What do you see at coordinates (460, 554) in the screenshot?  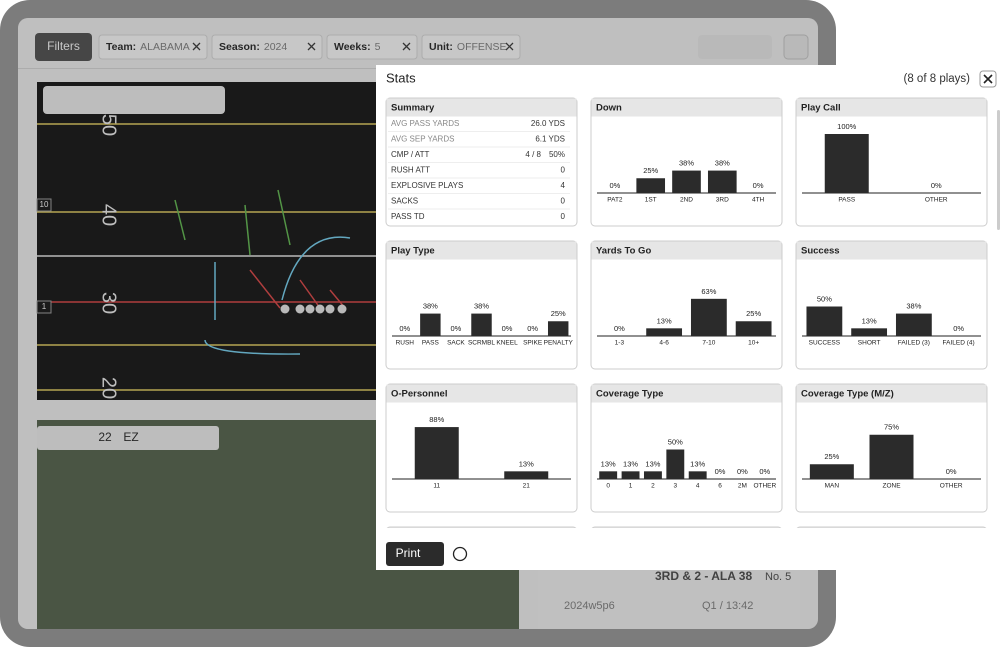 I see `info-icon` at bounding box center [460, 554].